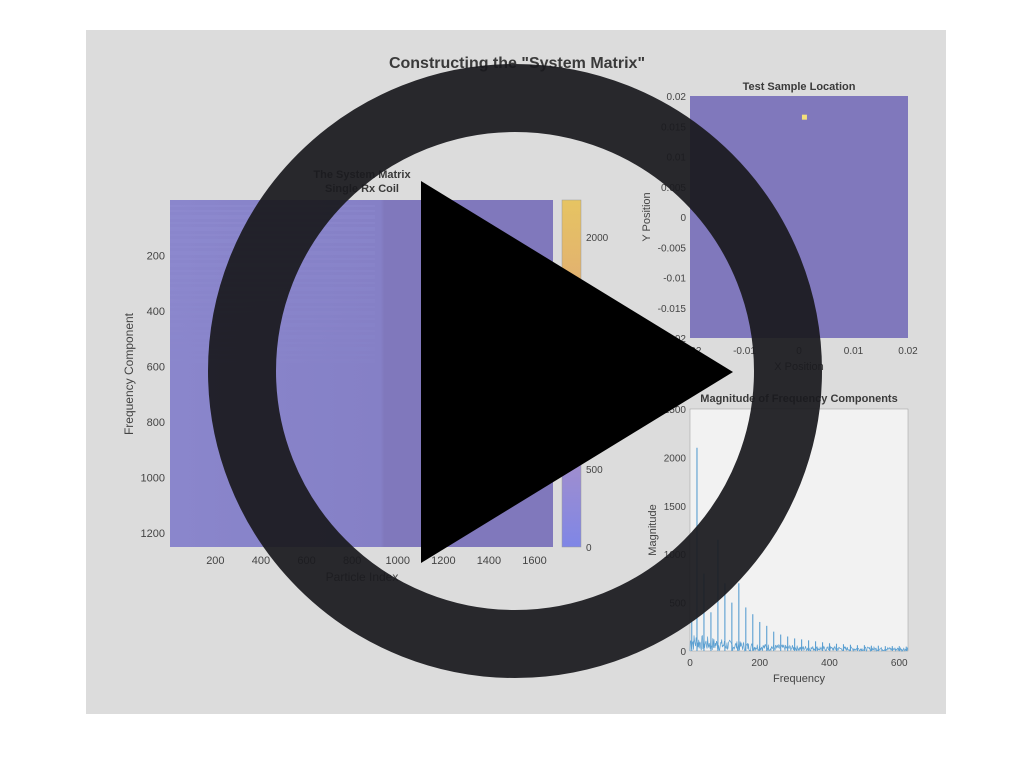 This screenshot has width=1034, height=778. Describe the element at coordinates (156, 312) in the screenshot. I see `system-matrix-y-tick: 400` at that location.